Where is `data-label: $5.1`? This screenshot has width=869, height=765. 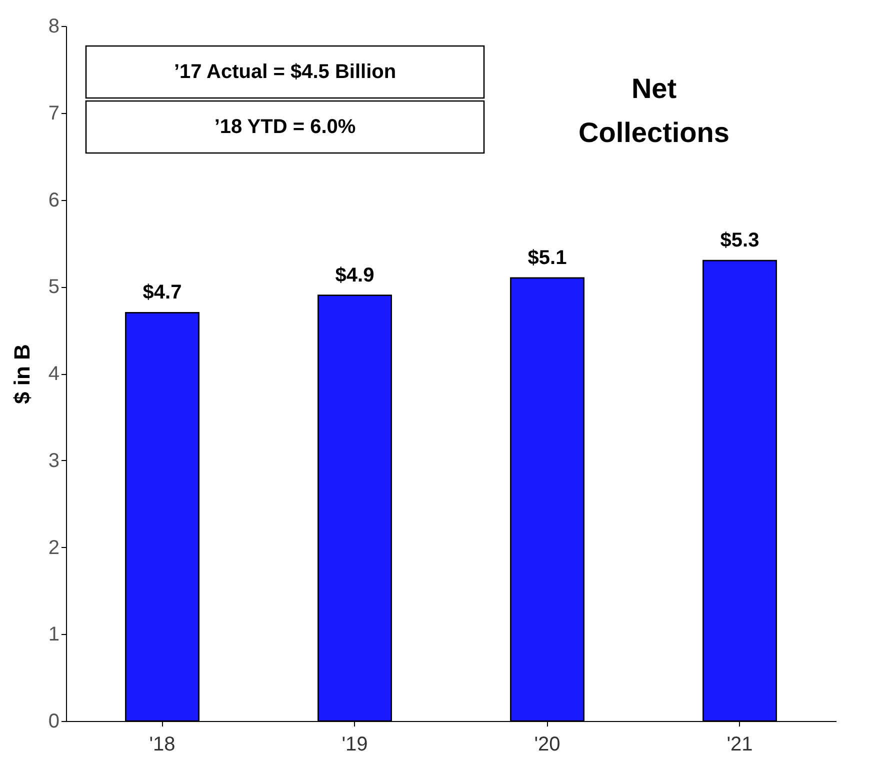
data-label: $5.1 is located at coordinates (547, 257).